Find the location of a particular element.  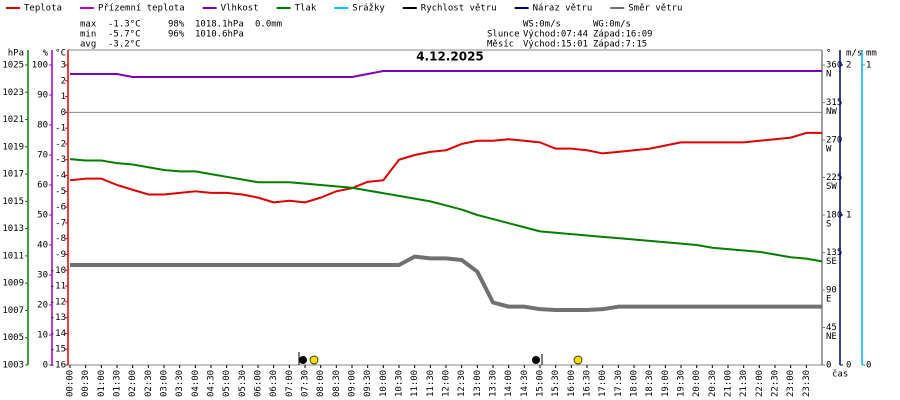

axis-title: hPa is located at coordinates (16, 54).